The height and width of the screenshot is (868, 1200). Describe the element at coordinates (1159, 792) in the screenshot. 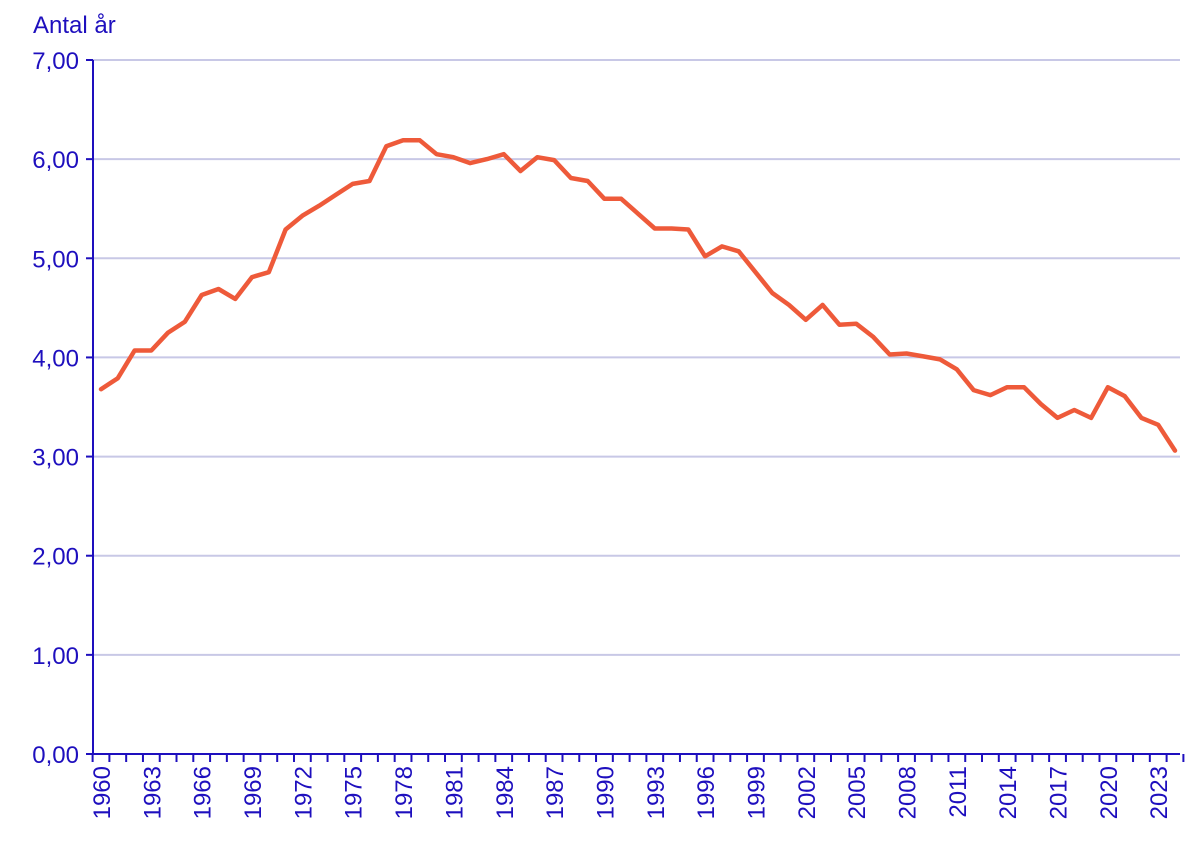

I see `x-tick-label: 2023` at that location.